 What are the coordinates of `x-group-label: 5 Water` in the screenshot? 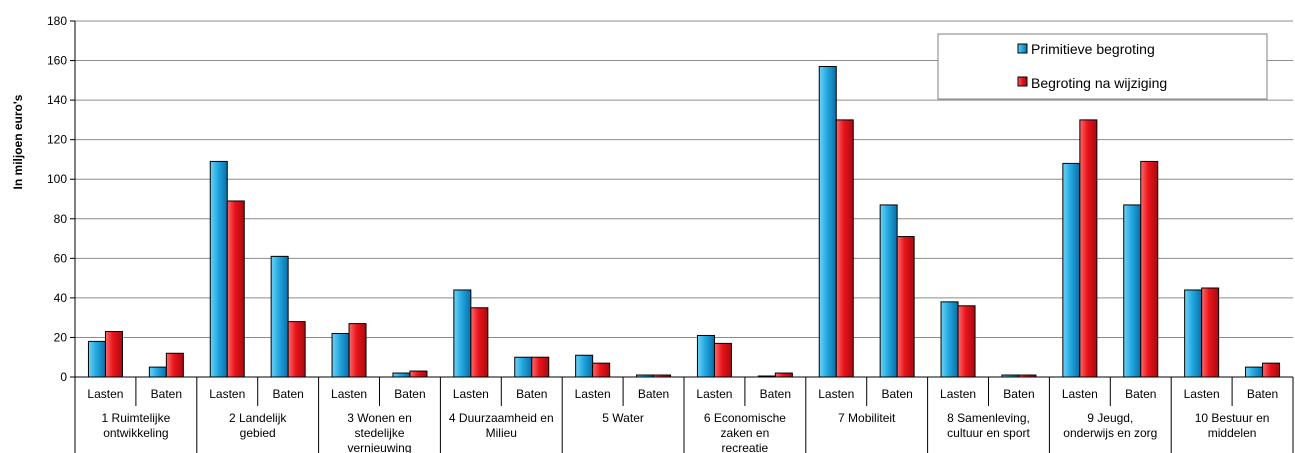 It's located at (623, 418).